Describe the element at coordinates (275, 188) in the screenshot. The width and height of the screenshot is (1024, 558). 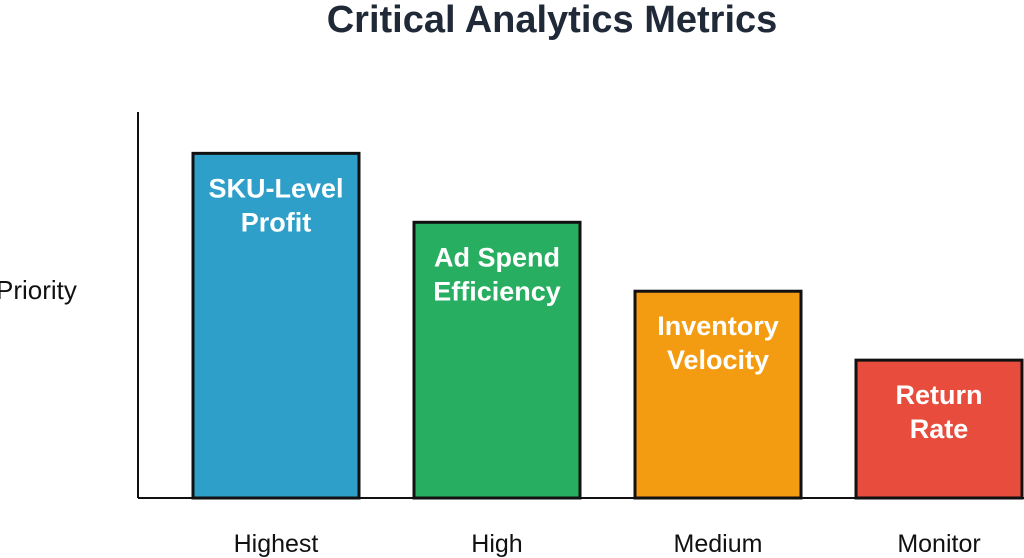
I see `bar-label: SKU-Level` at that location.